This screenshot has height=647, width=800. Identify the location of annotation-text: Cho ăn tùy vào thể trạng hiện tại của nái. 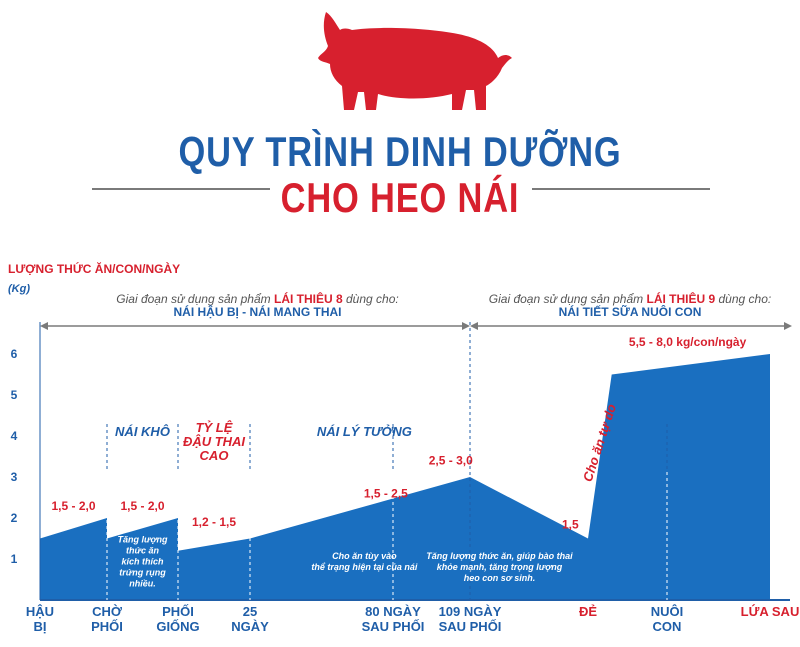
(364, 561).